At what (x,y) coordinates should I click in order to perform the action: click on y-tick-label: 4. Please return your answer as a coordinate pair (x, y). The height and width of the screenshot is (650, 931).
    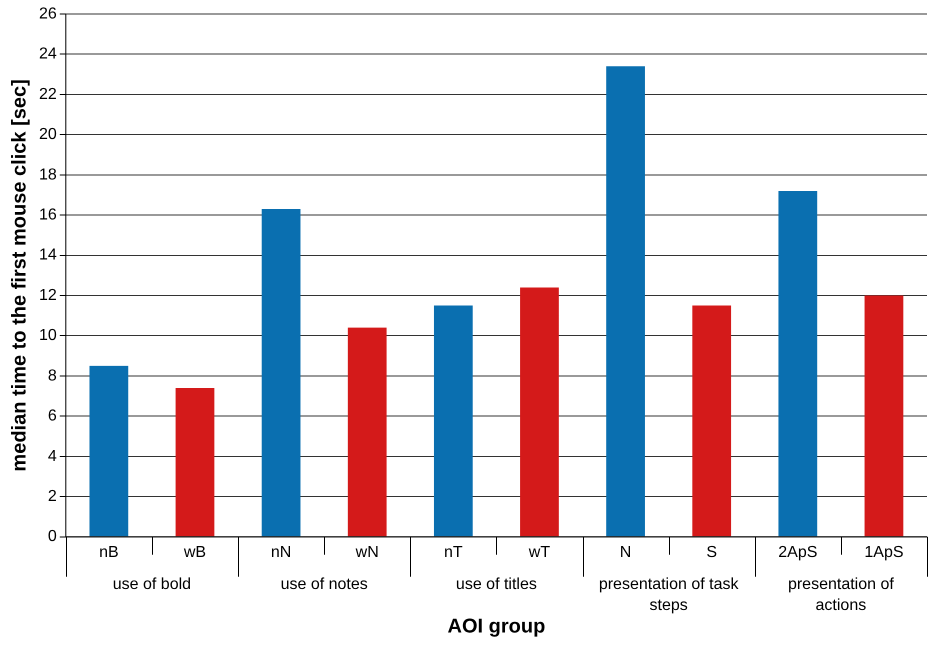
    Looking at the image, I should click on (52, 456).